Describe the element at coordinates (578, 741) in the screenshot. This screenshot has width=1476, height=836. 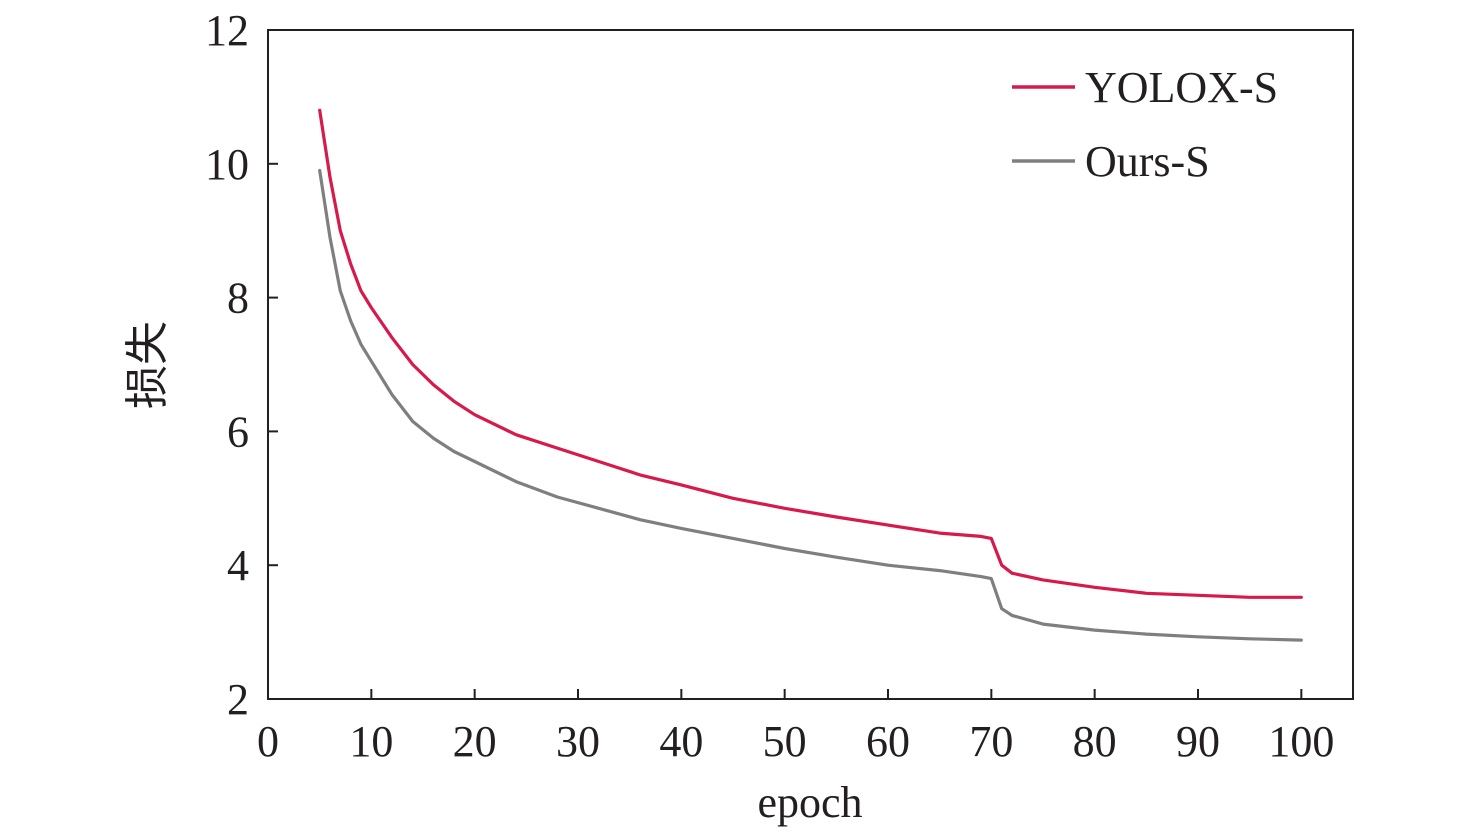
I see `x-tick-label: 30` at that location.